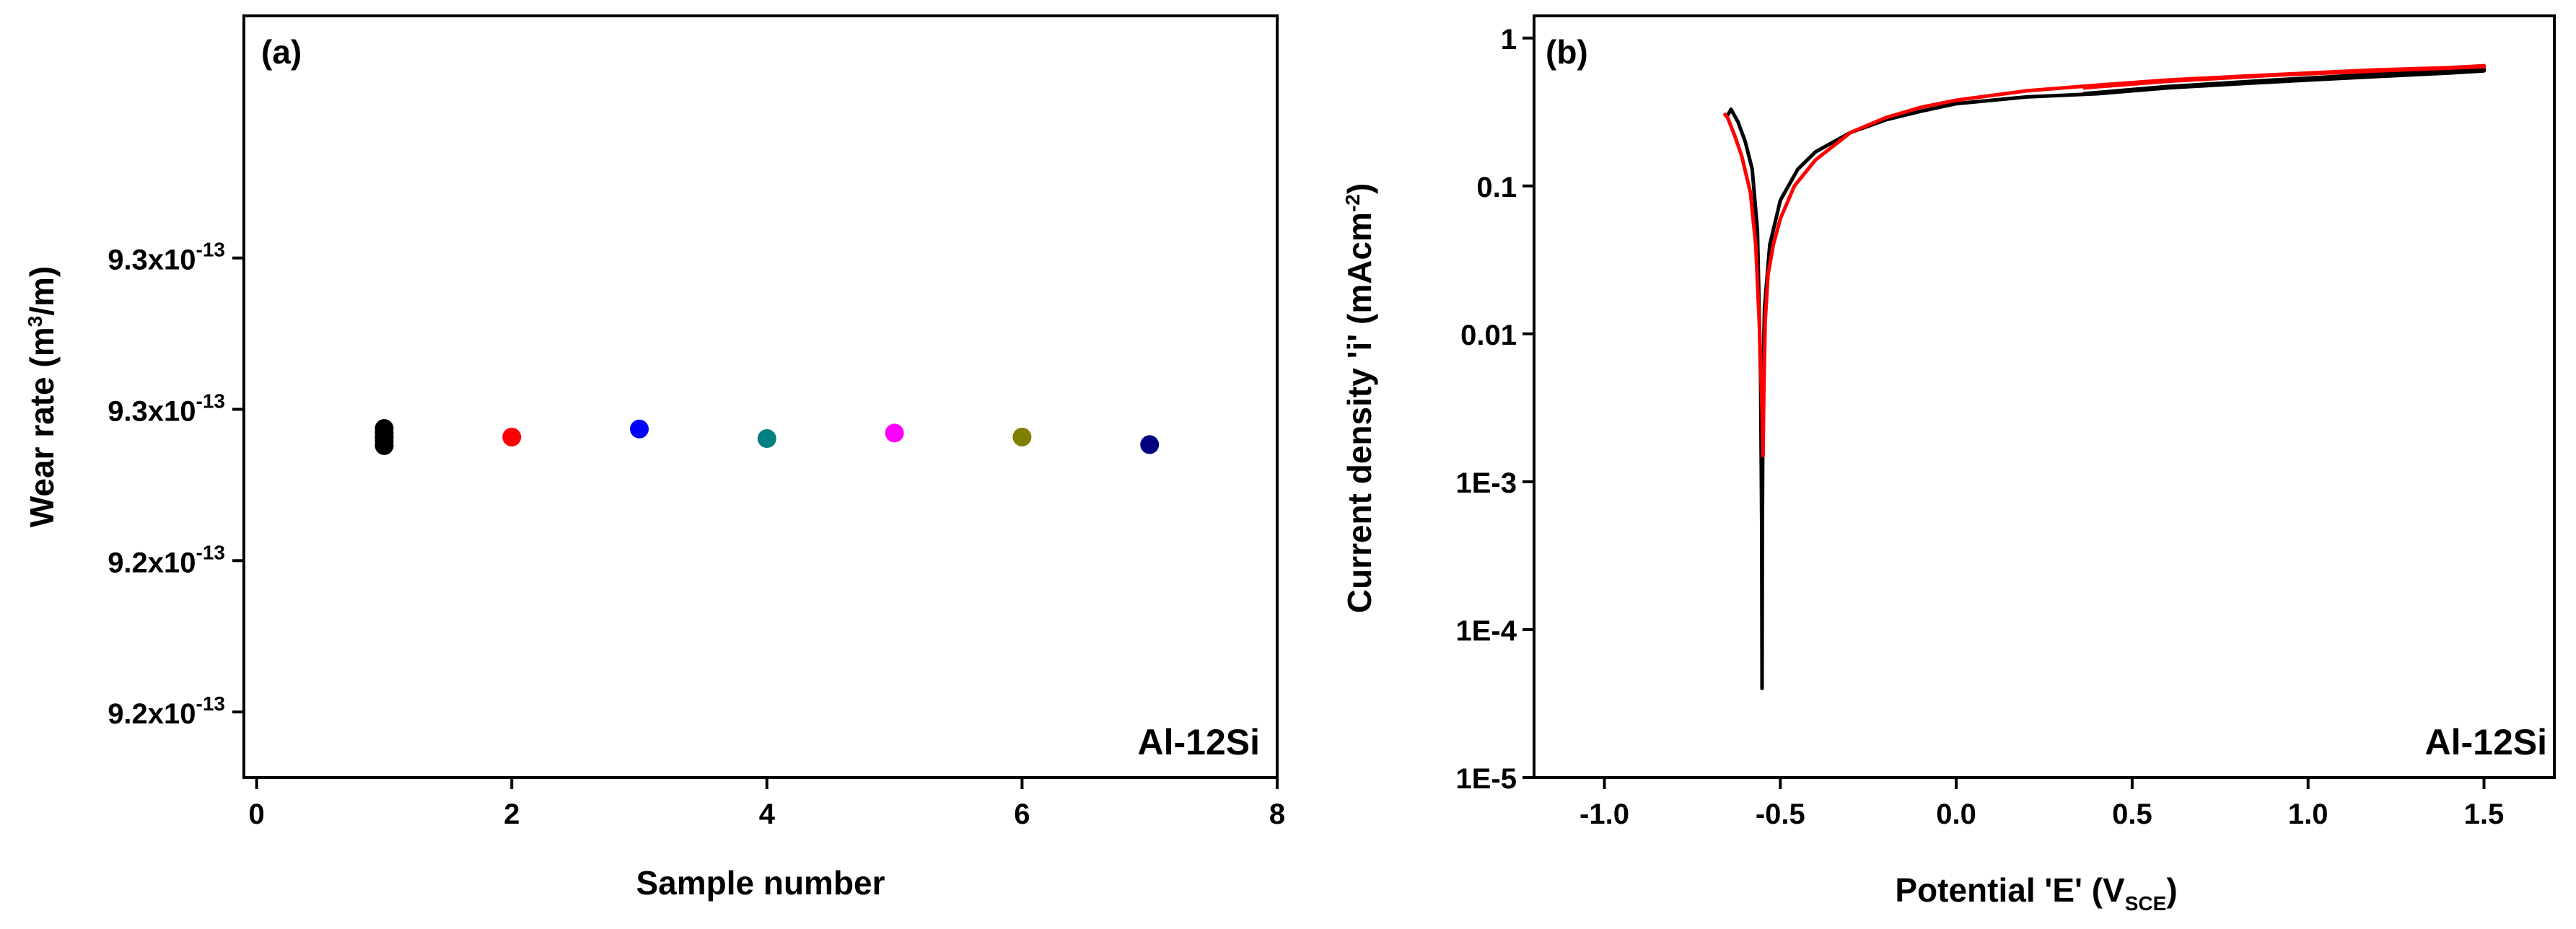  What do you see at coordinates (35, 321) in the screenshot?
I see `panel-a-y-title-sup: 3` at bounding box center [35, 321].